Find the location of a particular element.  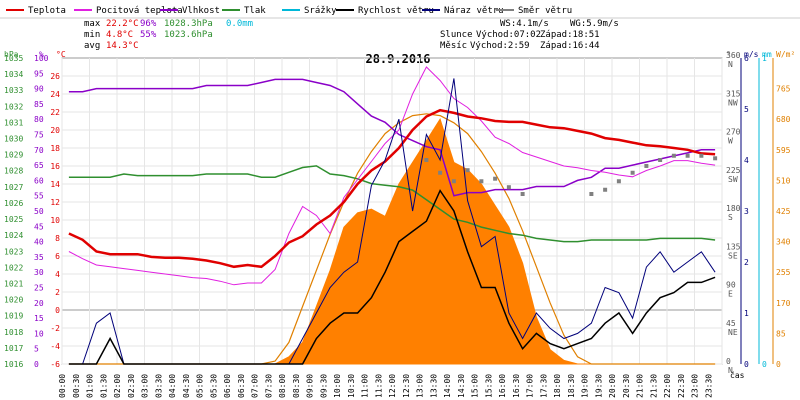

rain-tick-label: 1 is located at coordinates (764, 58).